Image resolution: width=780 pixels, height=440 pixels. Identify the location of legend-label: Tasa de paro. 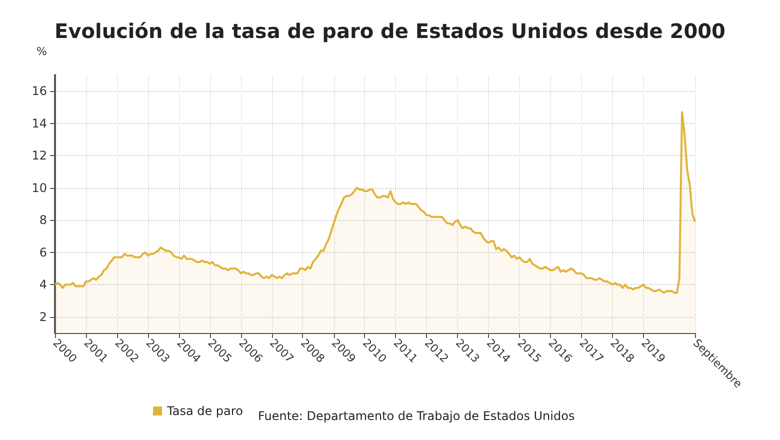
(204, 411).